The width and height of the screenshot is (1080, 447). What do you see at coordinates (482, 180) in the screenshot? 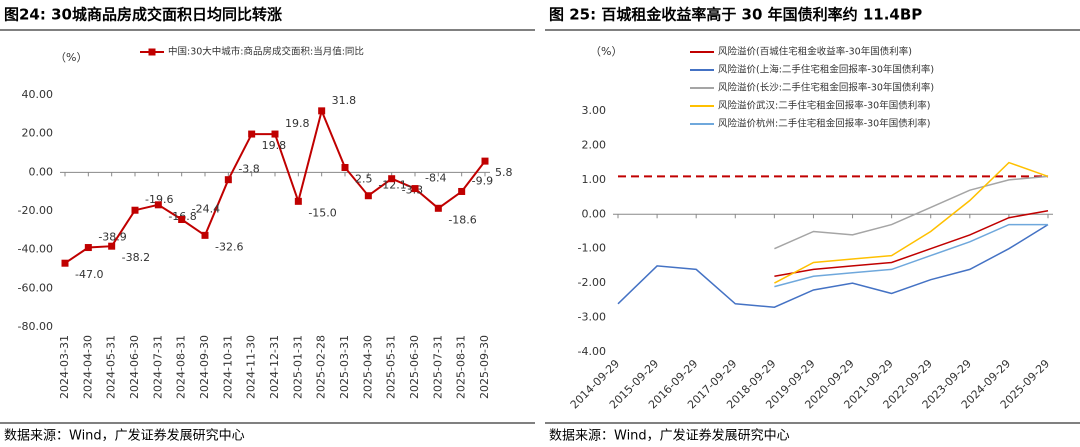
I see `data-label: -9.9` at bounding box center [482, 180].